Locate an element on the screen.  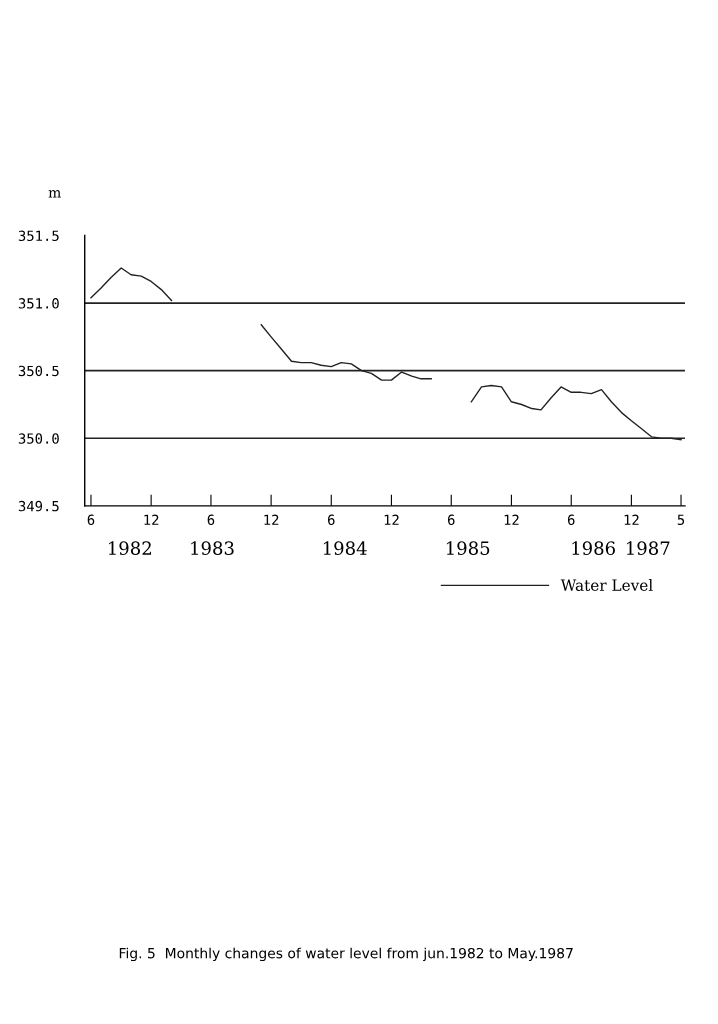
y-tick-label: 350.5 is located at coordinates (38, 371).